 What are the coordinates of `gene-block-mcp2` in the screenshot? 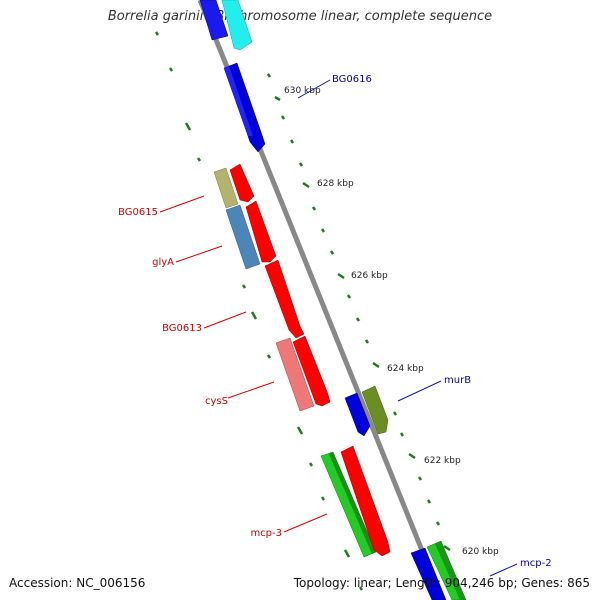 It's located at (438, 570).